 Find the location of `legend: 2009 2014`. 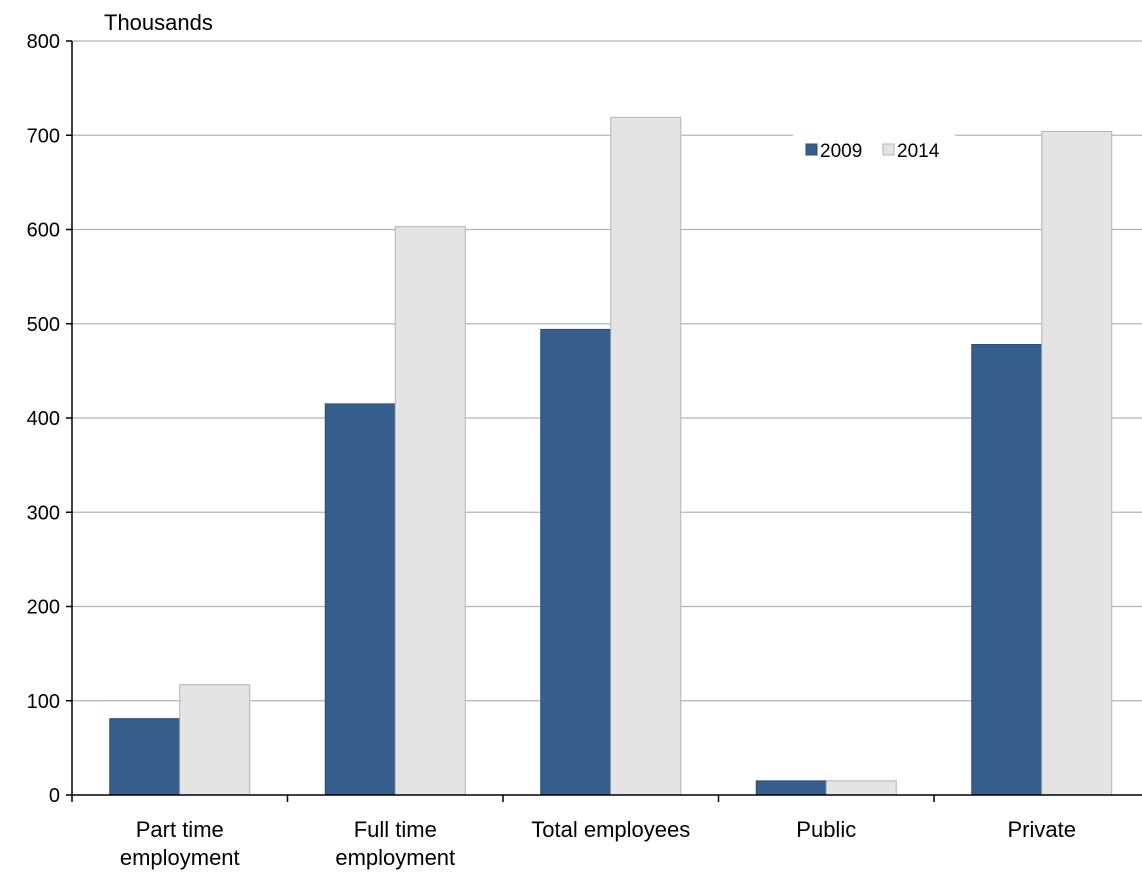

legend: 2009 2014 is located at coordinates (874, 150).